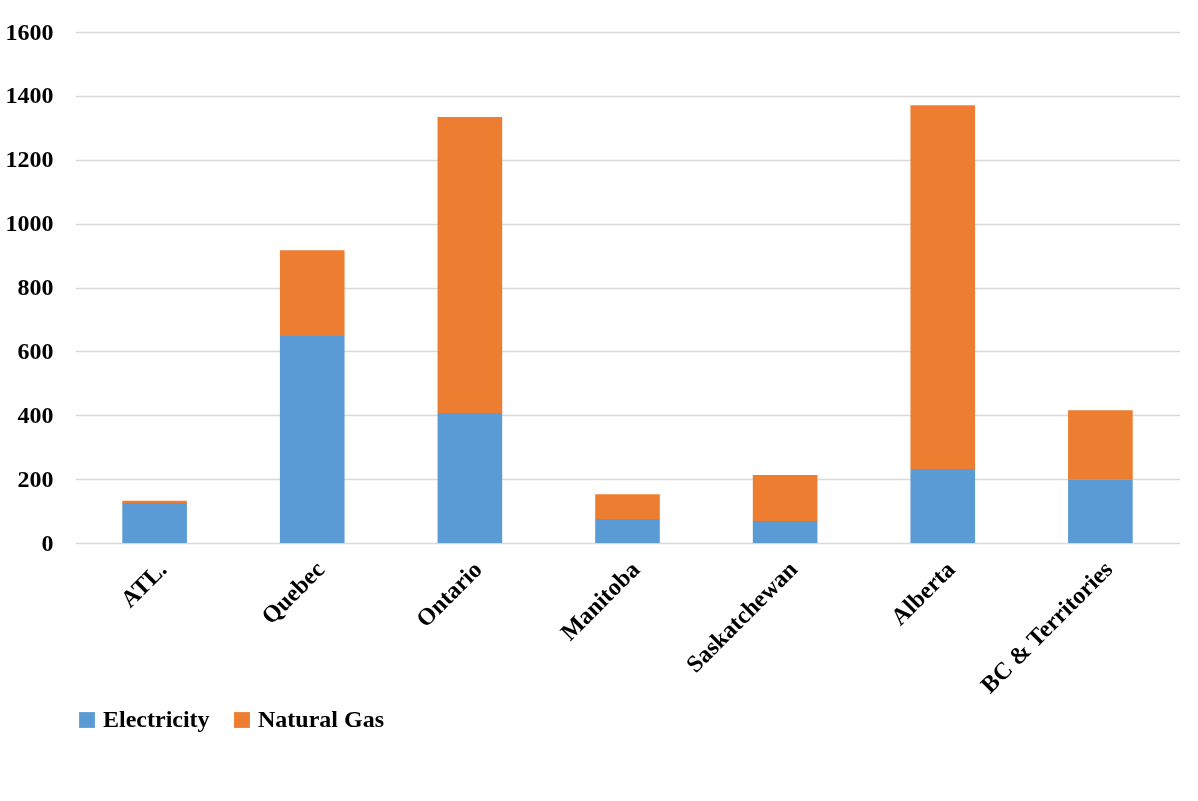  Describe the element at coordinates (29, 159) in the screenshot. I see `y-tick-label: 1200` at that location.